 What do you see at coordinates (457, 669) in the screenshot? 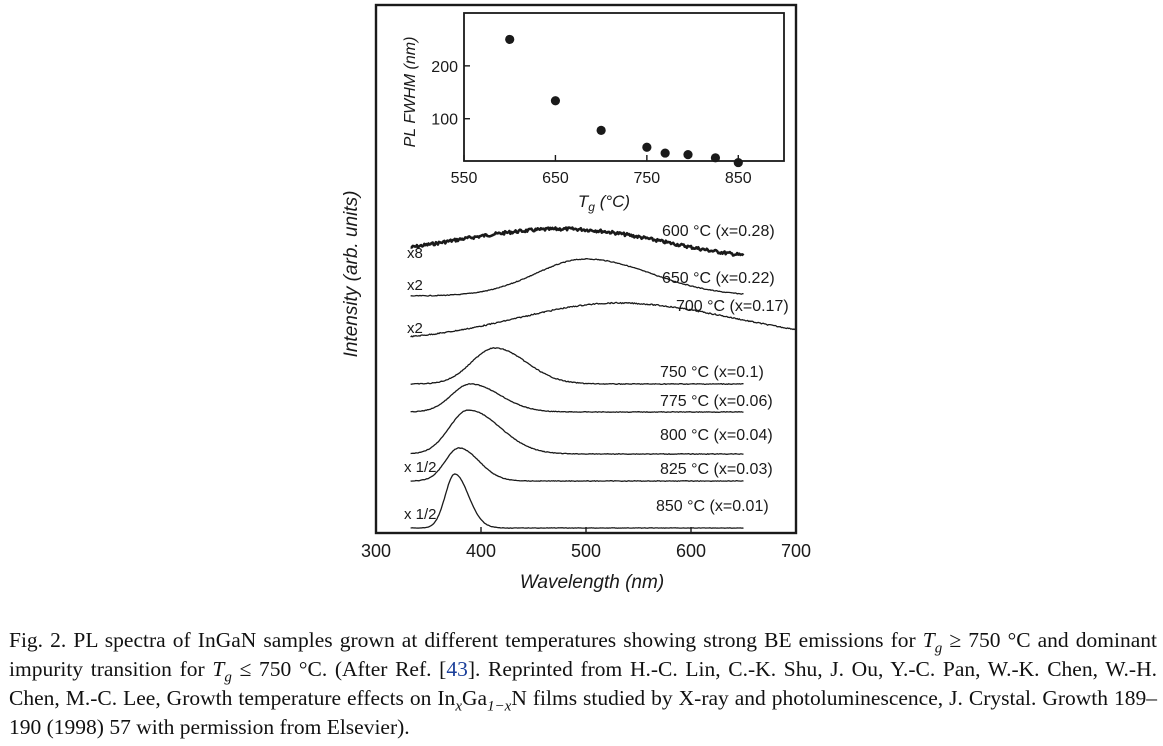
I see `caption-ref-link: 43` at bounding box center [457, 669].